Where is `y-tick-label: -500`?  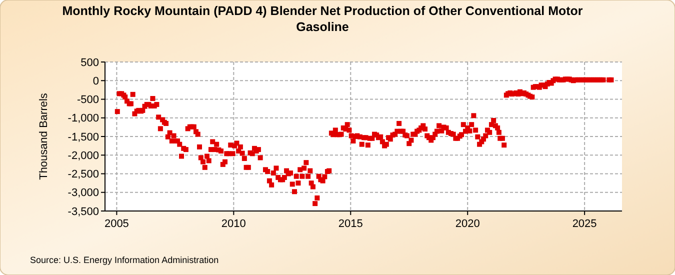
y-tick-label: -500 is located at coordinates (87, 100).